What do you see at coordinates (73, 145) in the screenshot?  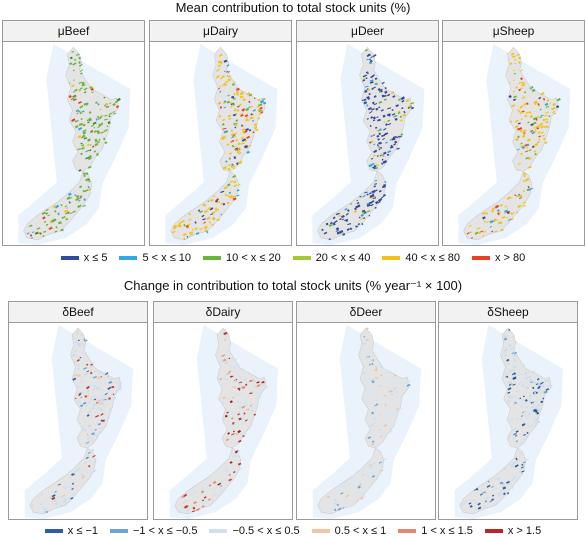 I see `top-panel-0-catchment-fill` at bounding box center [73, 145].